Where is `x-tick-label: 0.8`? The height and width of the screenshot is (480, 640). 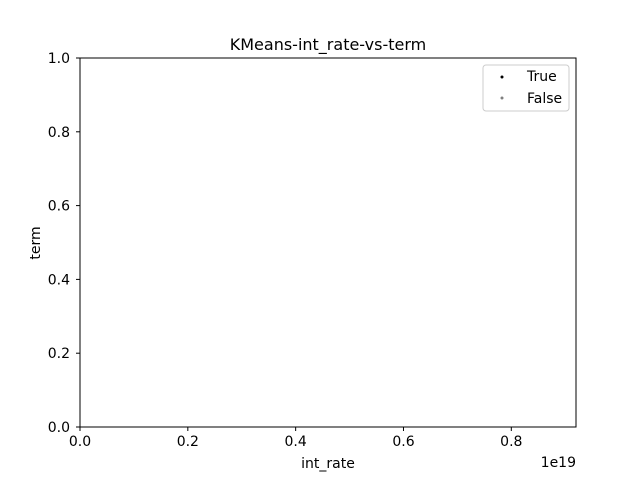
x-tick-label: 0.8 is located at coordinates (511, 442).